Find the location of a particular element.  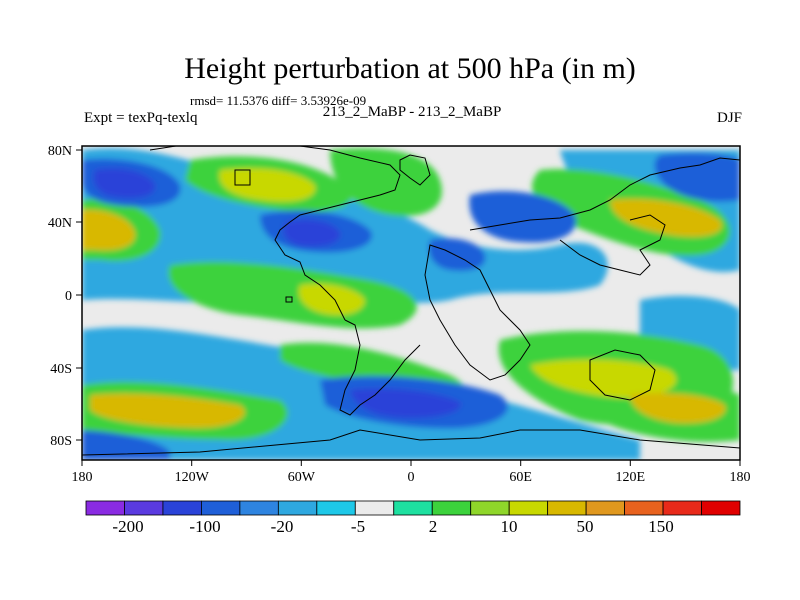

colorbar-labels: -200 -100 -20 -5 2 10 50 150 is located at coordinates (392, 526).